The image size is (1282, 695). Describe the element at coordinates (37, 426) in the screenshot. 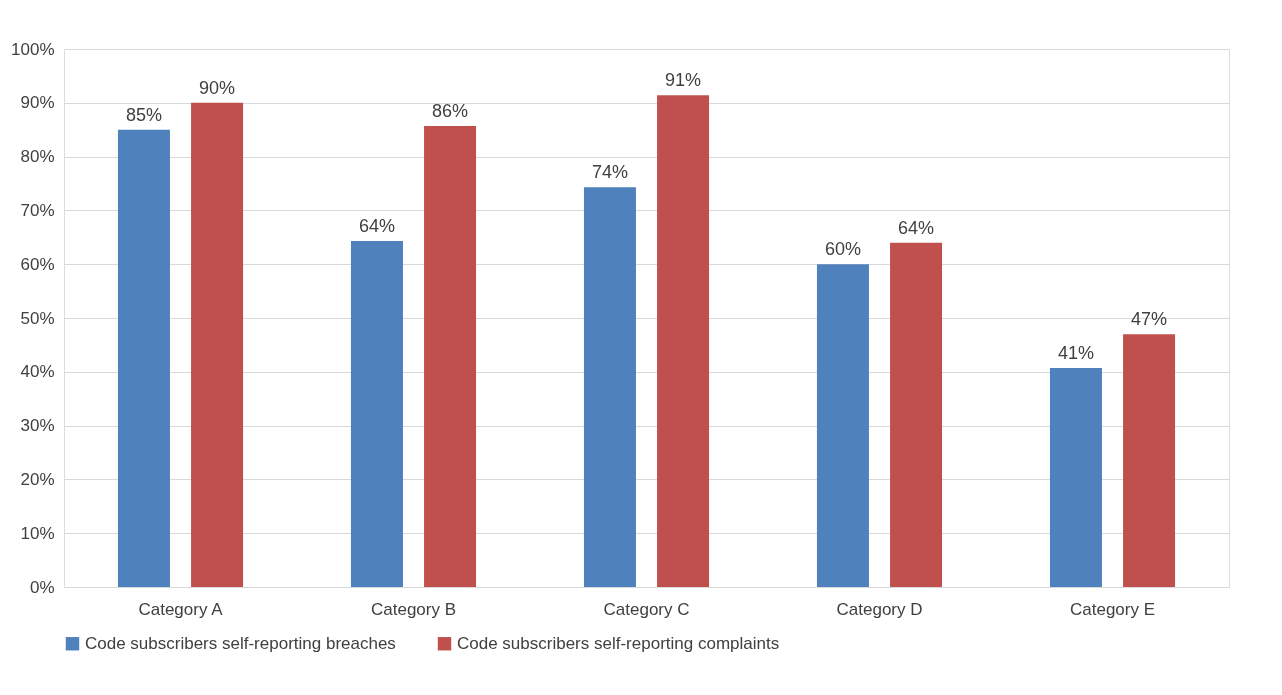

I see `y-tick-label: 30%` at that location.